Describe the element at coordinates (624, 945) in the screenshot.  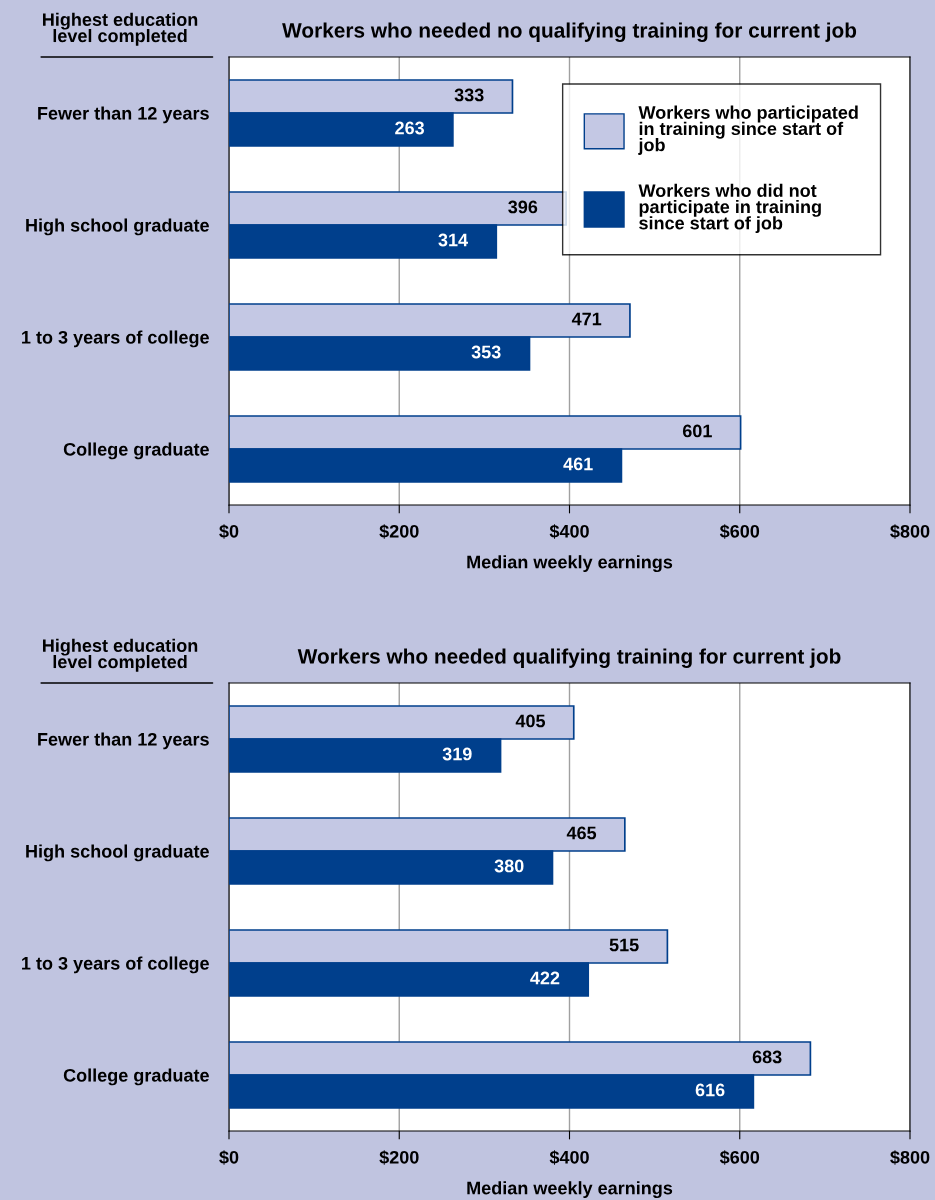
I see `data-label: 515` at that location.